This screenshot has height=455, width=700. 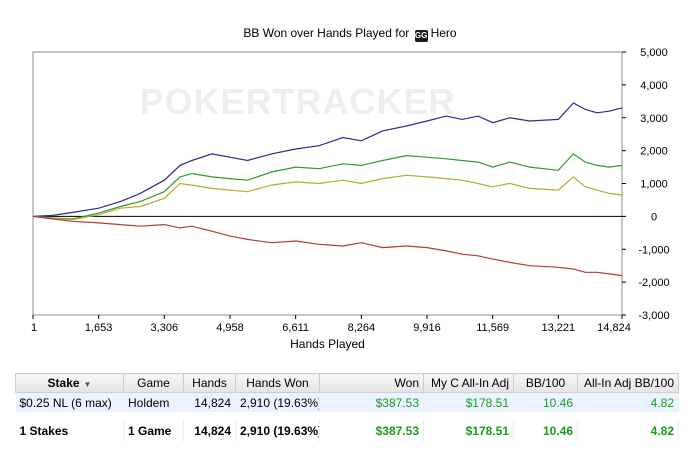 What do you see at coordinates (628, 402) in the screenshot?
I see `cell-all-in-adj-bb-100: 4.82` at bounding box center [628, 402].